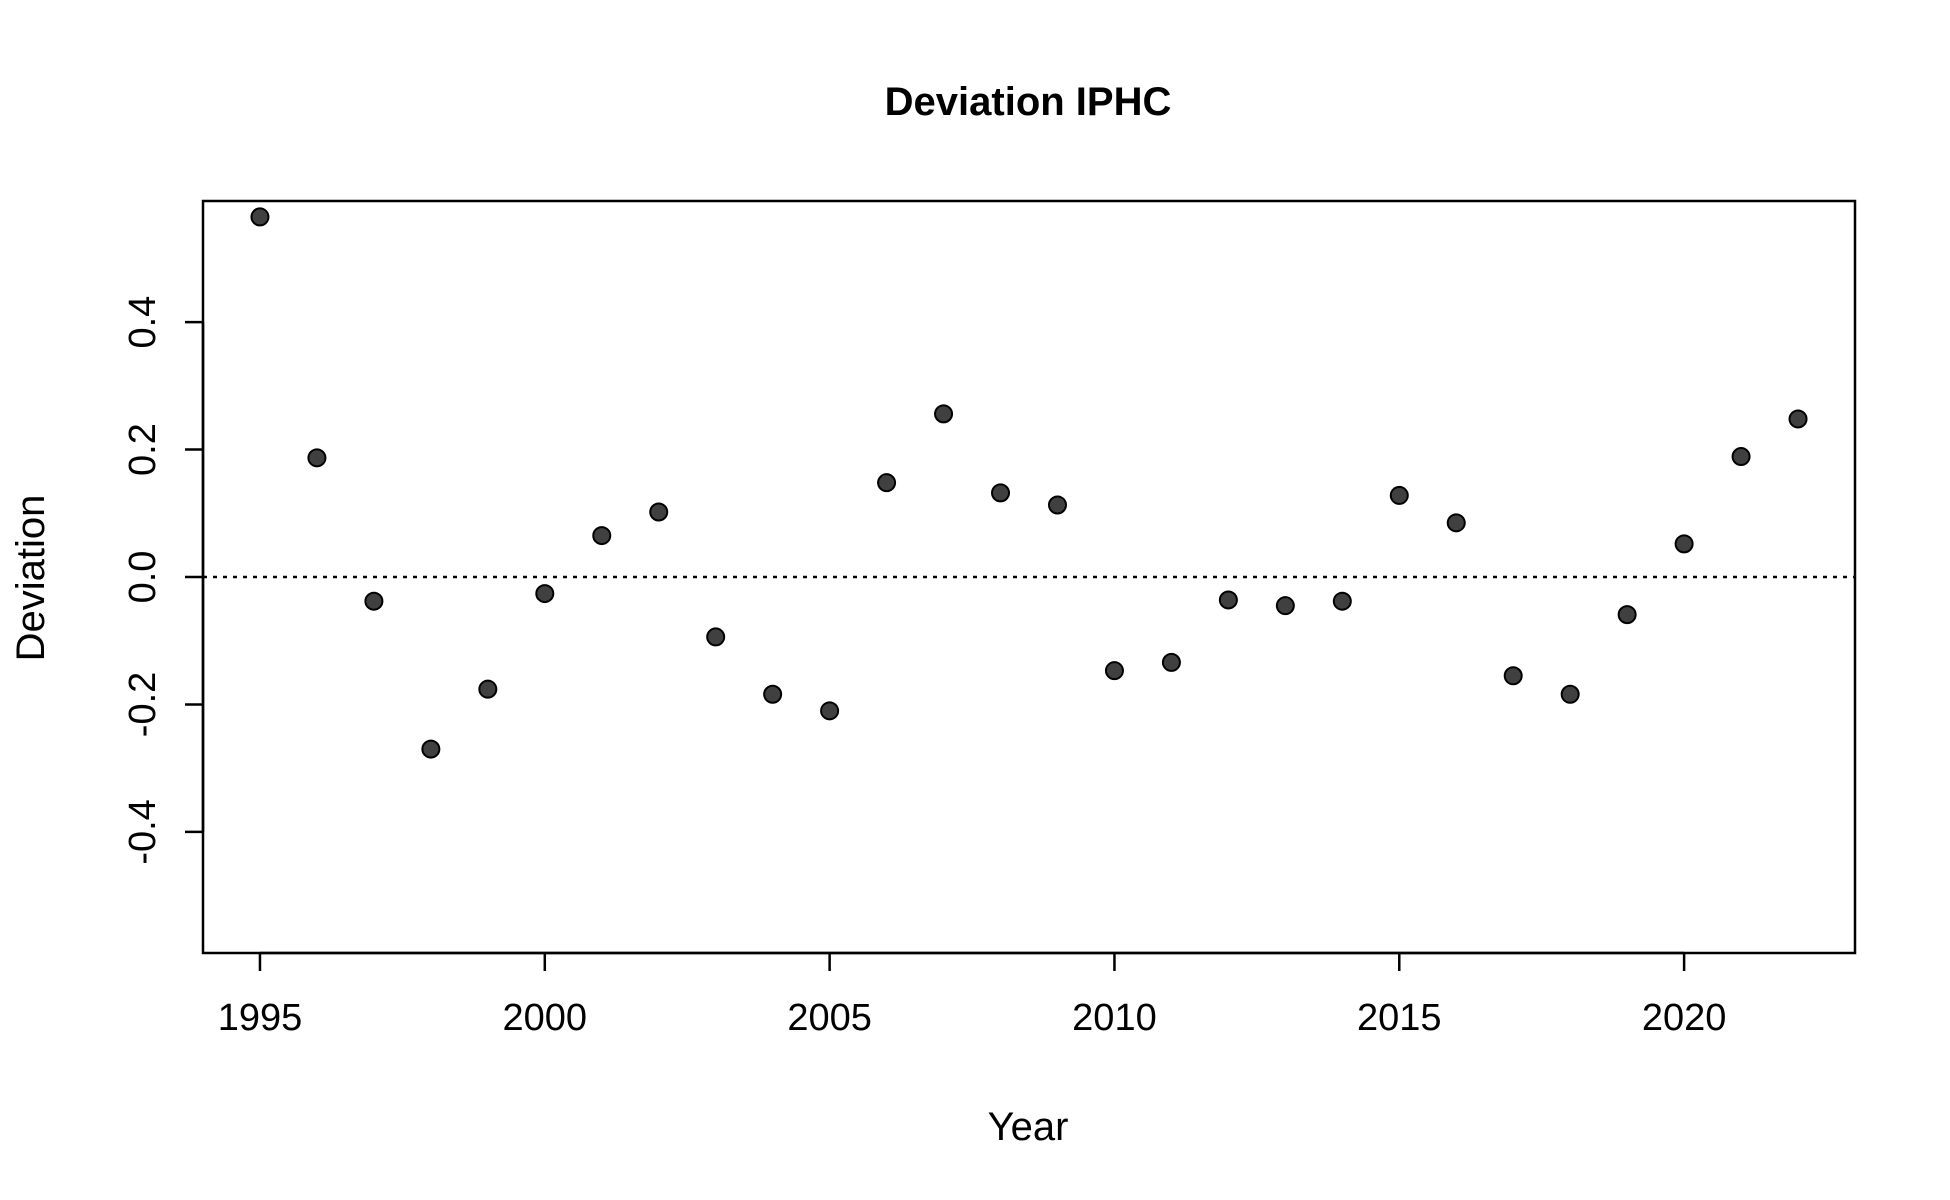  What do you see at coordinates (31, 578) in the screenshot?
I see `y-axis-label: Deviation` at bounding box center [31, 578].